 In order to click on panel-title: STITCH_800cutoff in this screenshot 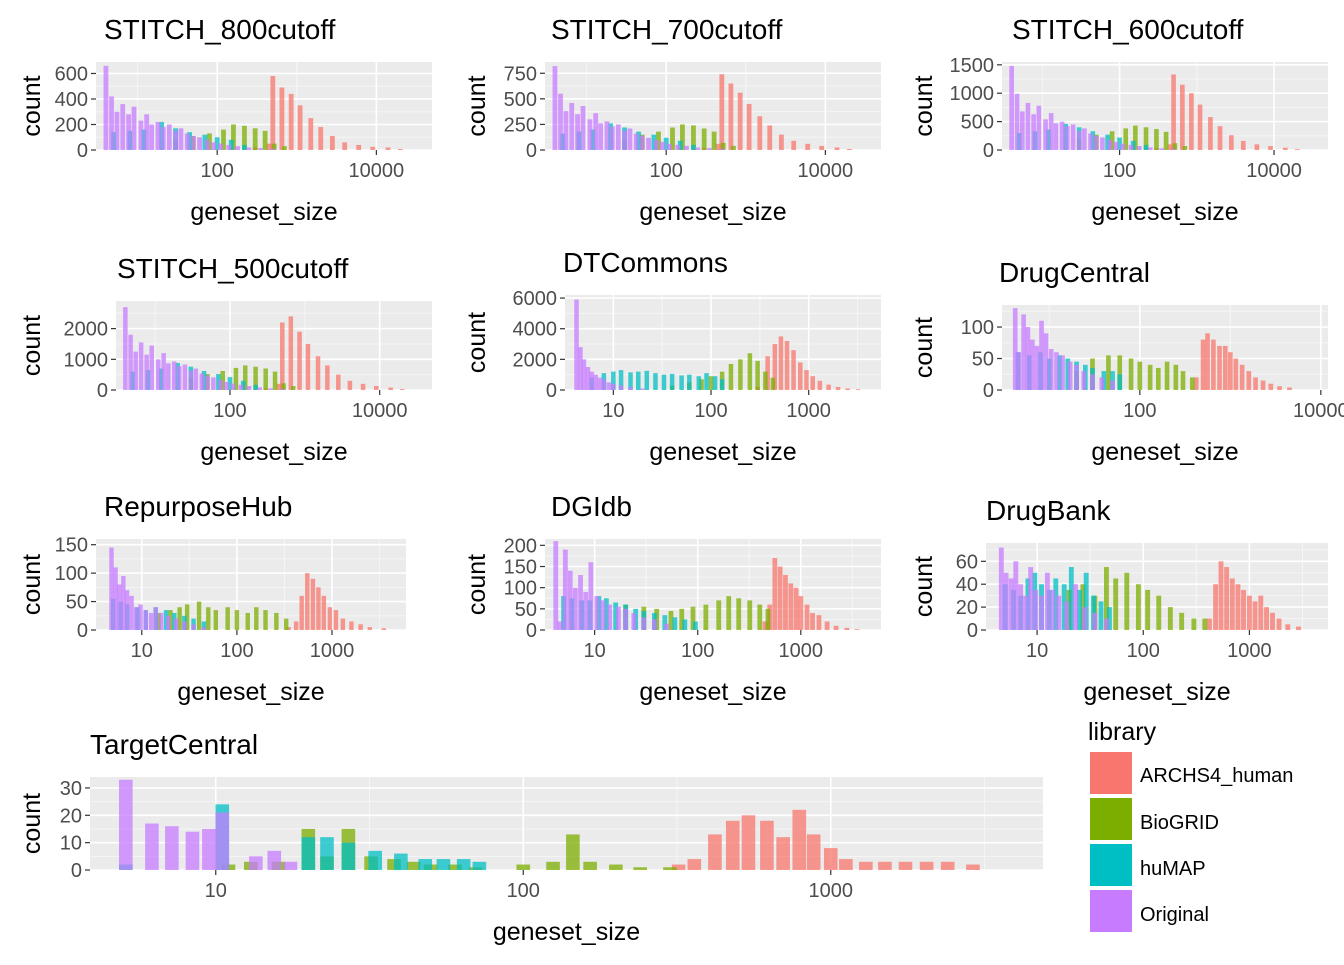, I will do `click(220, 29)`.